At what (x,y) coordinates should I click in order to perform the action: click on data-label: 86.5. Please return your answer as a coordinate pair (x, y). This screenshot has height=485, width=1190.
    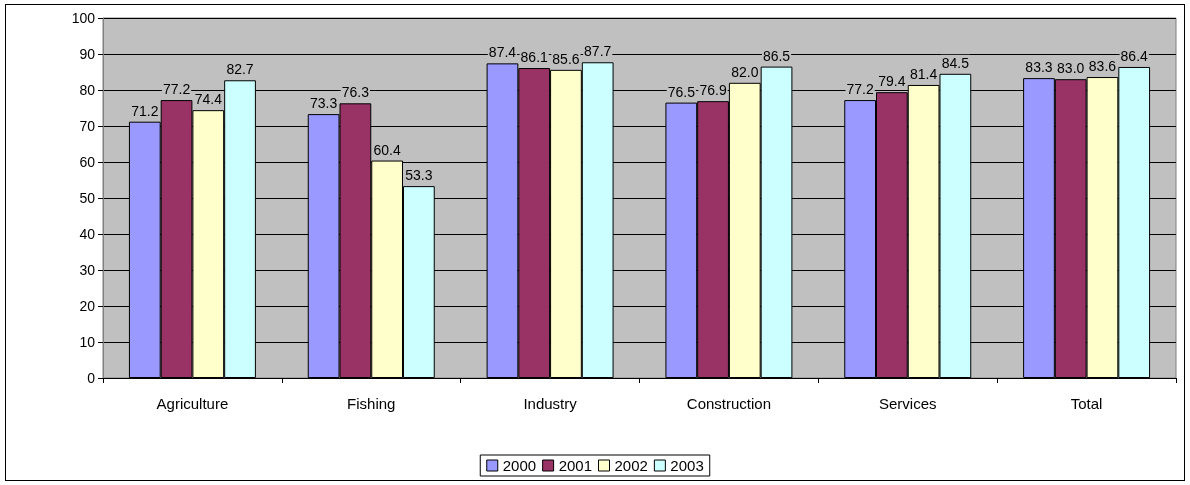
    Looking at the image, I should click on (776, 55).